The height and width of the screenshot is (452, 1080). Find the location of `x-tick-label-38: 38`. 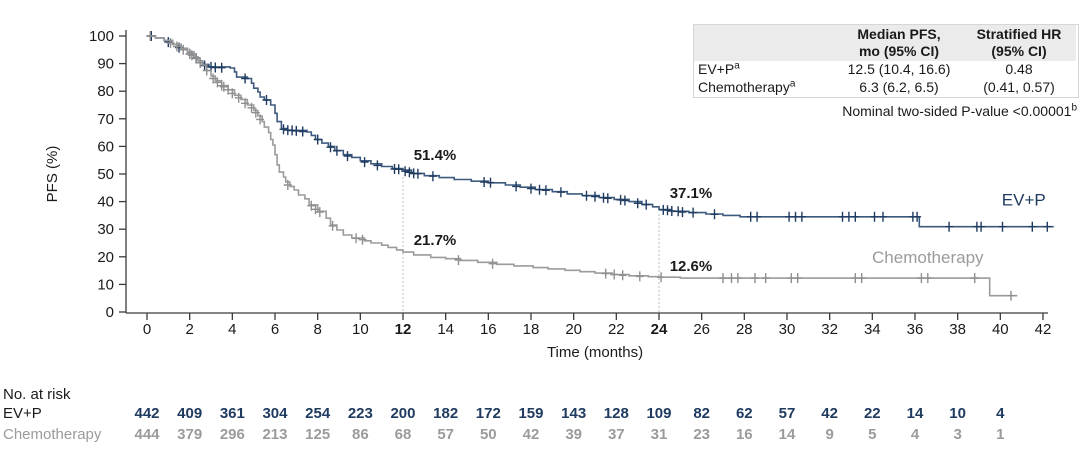

x-tick-label-38: 38 is located at coordinates (957, 329).